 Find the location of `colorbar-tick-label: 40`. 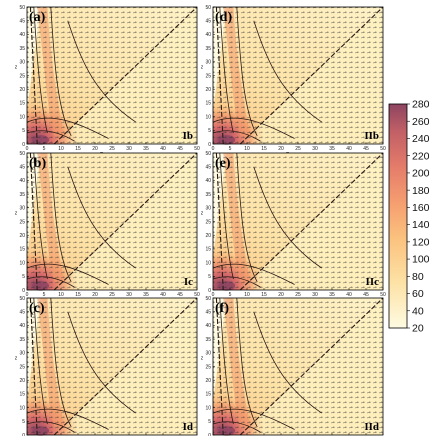

colorbar-tick-label: 40 is located at coordinates (418, 311).